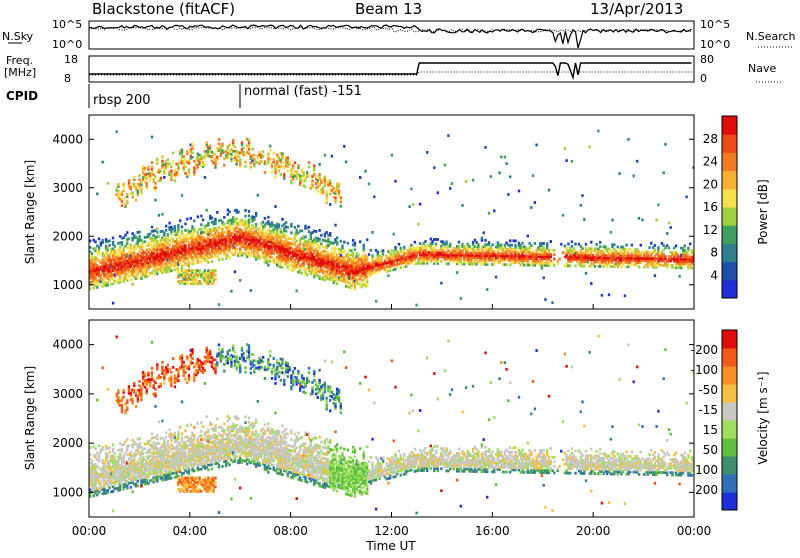 The height and width of the screenshot is (558, 800). Describe the element at coordinates (122, 100) in the screenshot. I see `cpid-segment-1: rbsp 200` at that location.